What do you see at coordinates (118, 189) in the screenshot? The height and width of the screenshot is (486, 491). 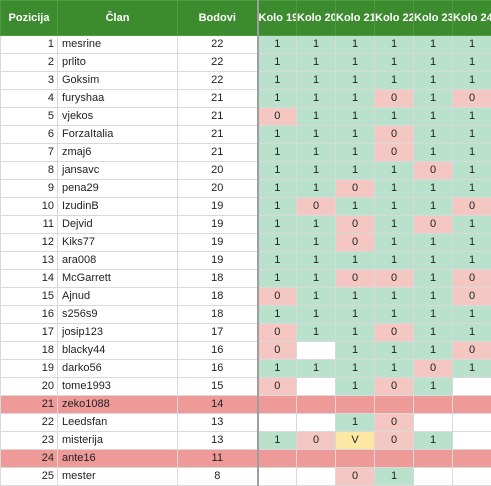 I see `row-member-name: pena29` at bounding box center [118, 189].